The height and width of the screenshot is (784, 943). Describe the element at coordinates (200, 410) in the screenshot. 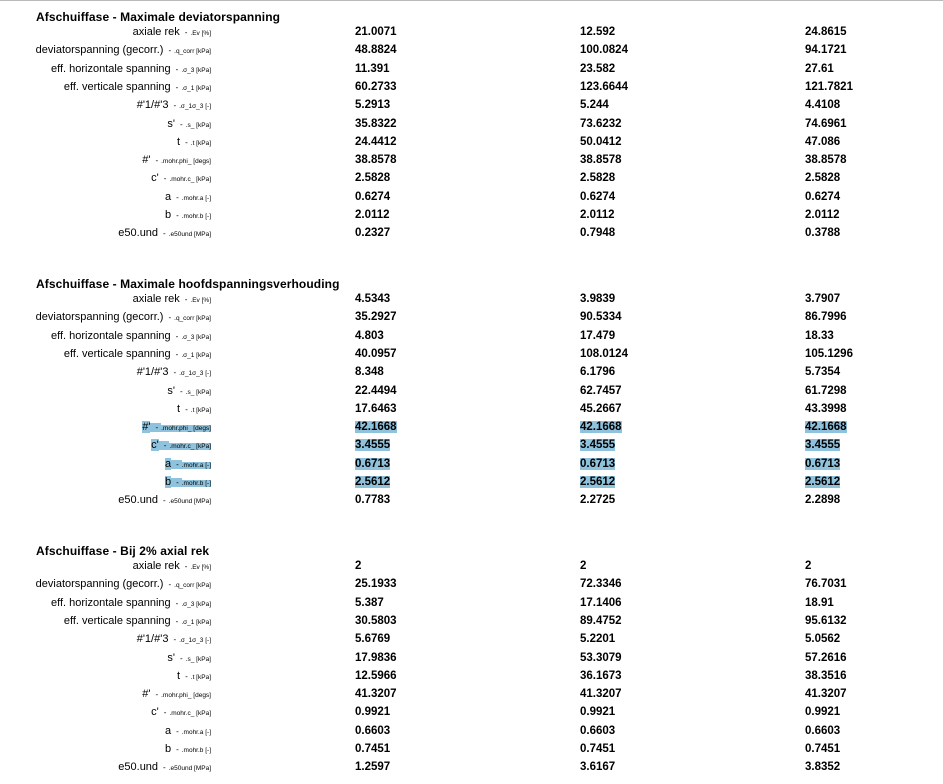

I see `parameter-code: .t [kPa]` at that location.